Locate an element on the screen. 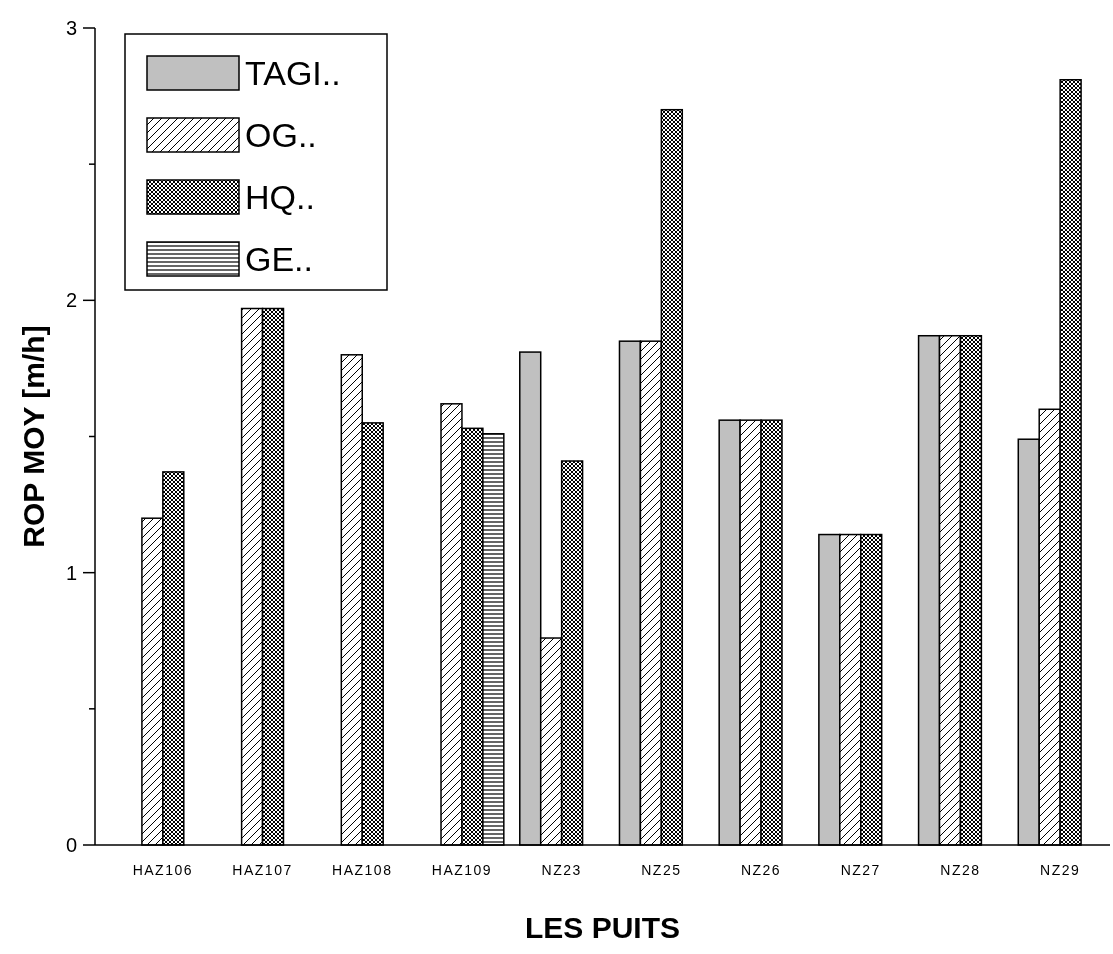  x-tick-label: NZ28 is located at coordinates (960, 869).